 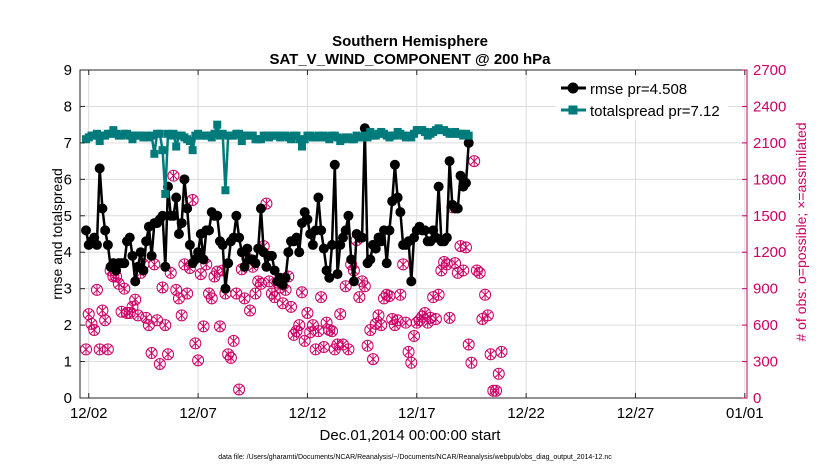 What do you see at coordinates (57, 234) in the screenshot?
I see `y-axis-label-left: rmse and totalspread` at bounding box center [57, 234].